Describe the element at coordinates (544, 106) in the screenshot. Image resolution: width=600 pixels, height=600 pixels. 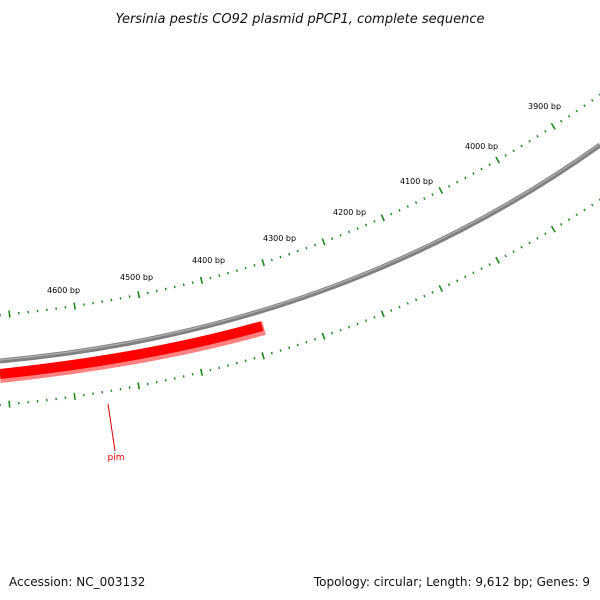
I see `scale-label-3900: 3900 bp` at that location.